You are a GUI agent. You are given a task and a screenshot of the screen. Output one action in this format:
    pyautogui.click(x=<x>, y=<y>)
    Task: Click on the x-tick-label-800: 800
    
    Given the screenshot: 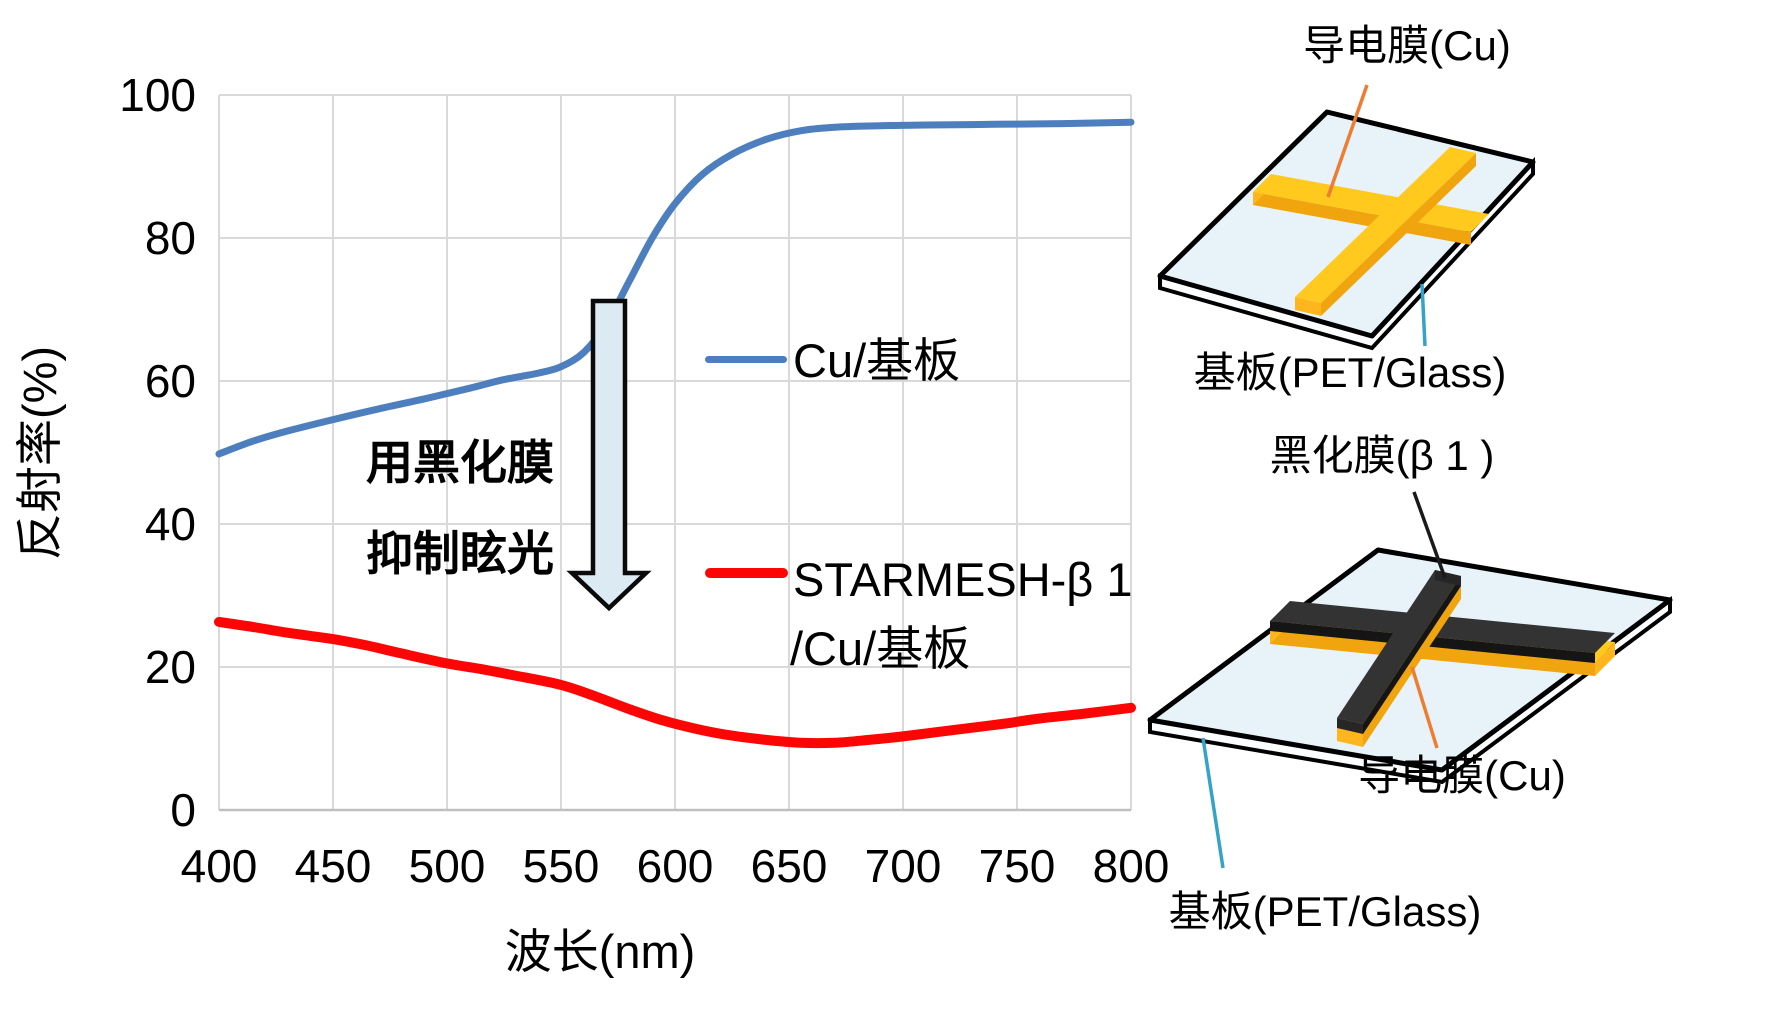 What is the action you would take?
    pyautogui.click(x=1131, y=866)
    